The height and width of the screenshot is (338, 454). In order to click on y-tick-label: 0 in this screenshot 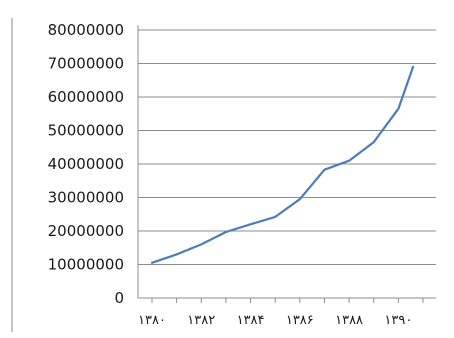, I will do `click(119, 298)`.